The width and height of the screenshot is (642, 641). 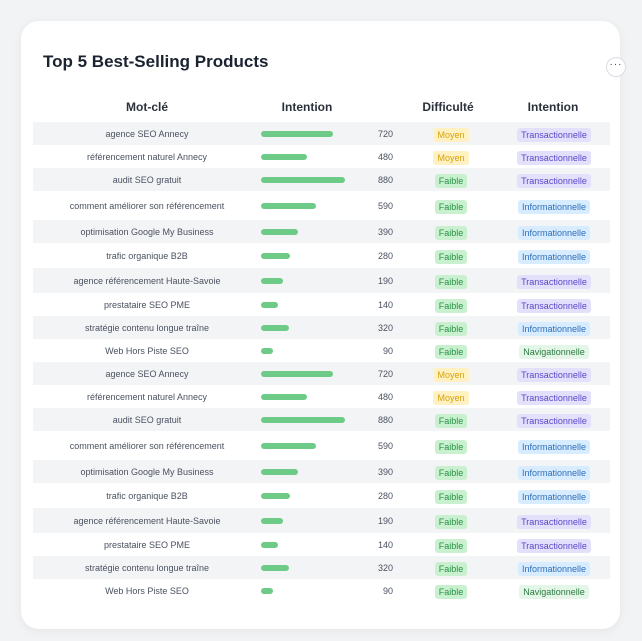 What do you see at coordinates (147, 520) in the screenshot?
I see `keyword-cell: agence référencement Haute-Savoie` at bounding box center [147, 520].